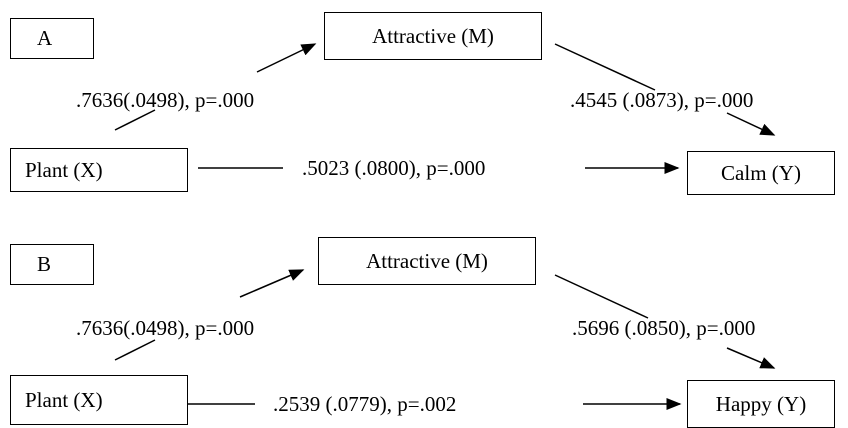 This screenshot has height=428, width=848. Describe the element at coordinates (165, 100) in the screenshot. I see `panel-a-path-a-coefficient: .7636(.0498), p=.000` at that location.